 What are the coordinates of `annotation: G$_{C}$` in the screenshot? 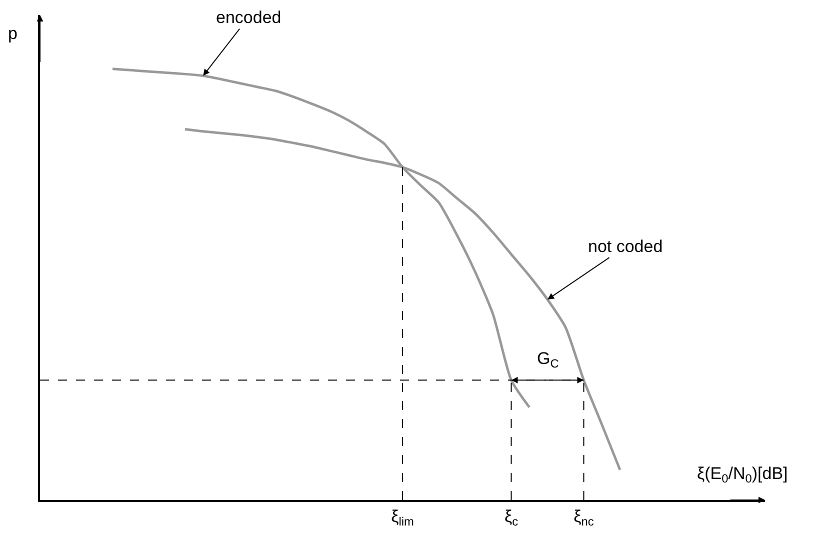 It's located at (548, 360).